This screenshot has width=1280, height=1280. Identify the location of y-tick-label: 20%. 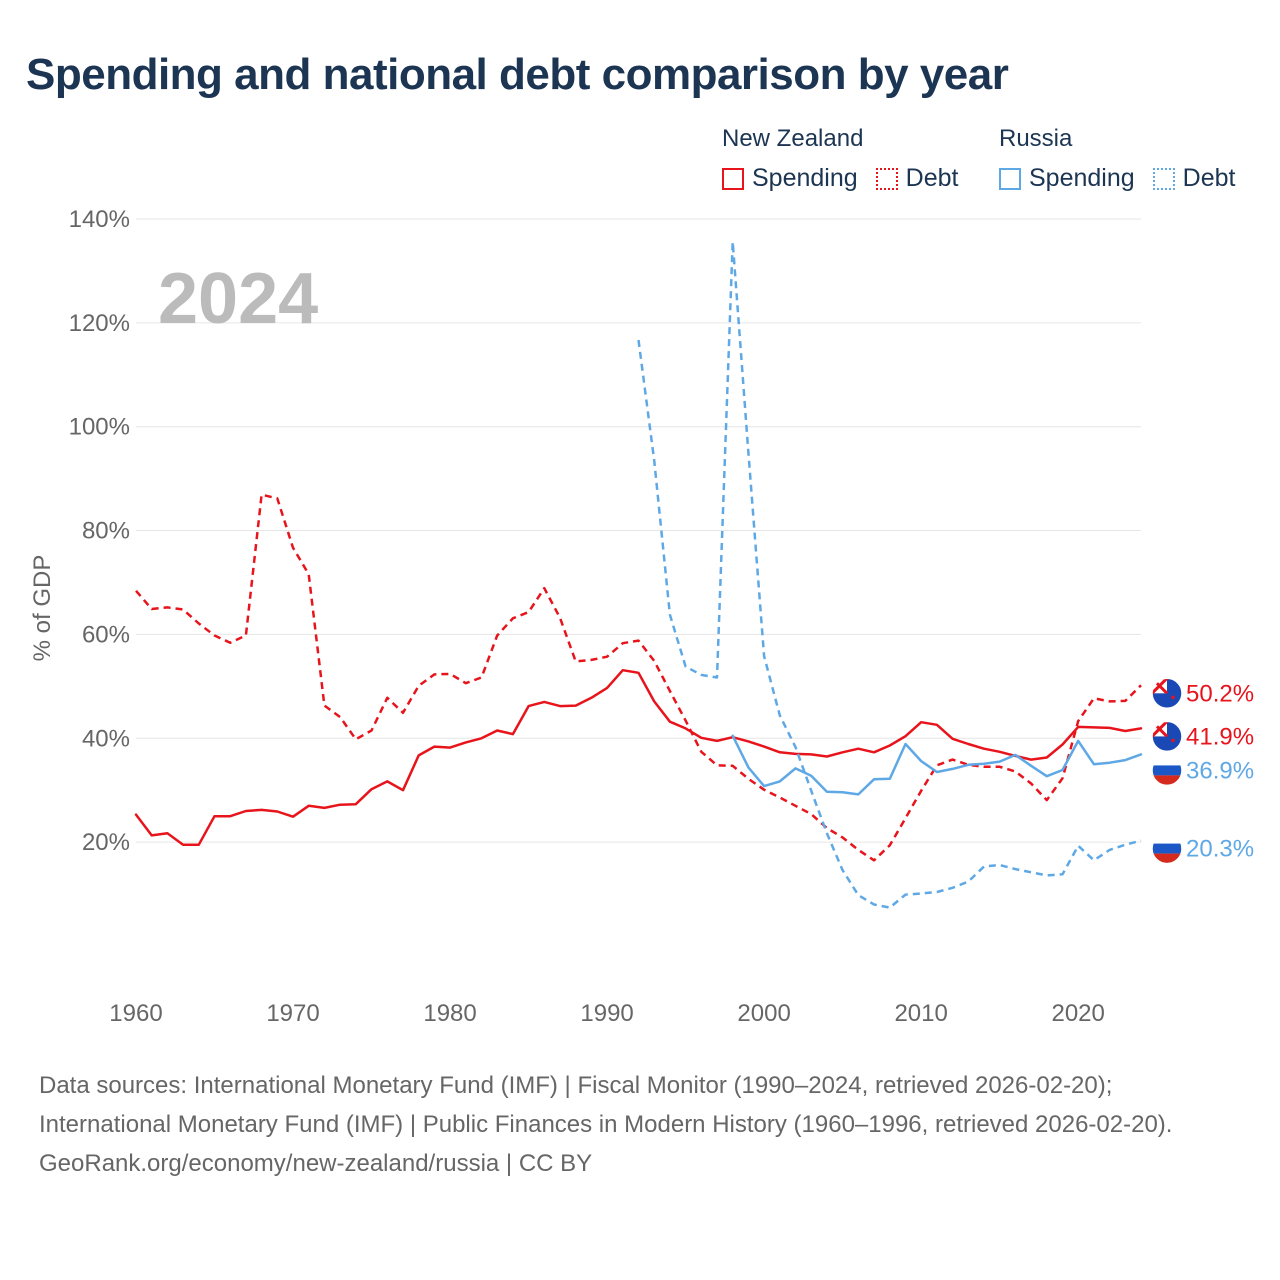
(106, 842).